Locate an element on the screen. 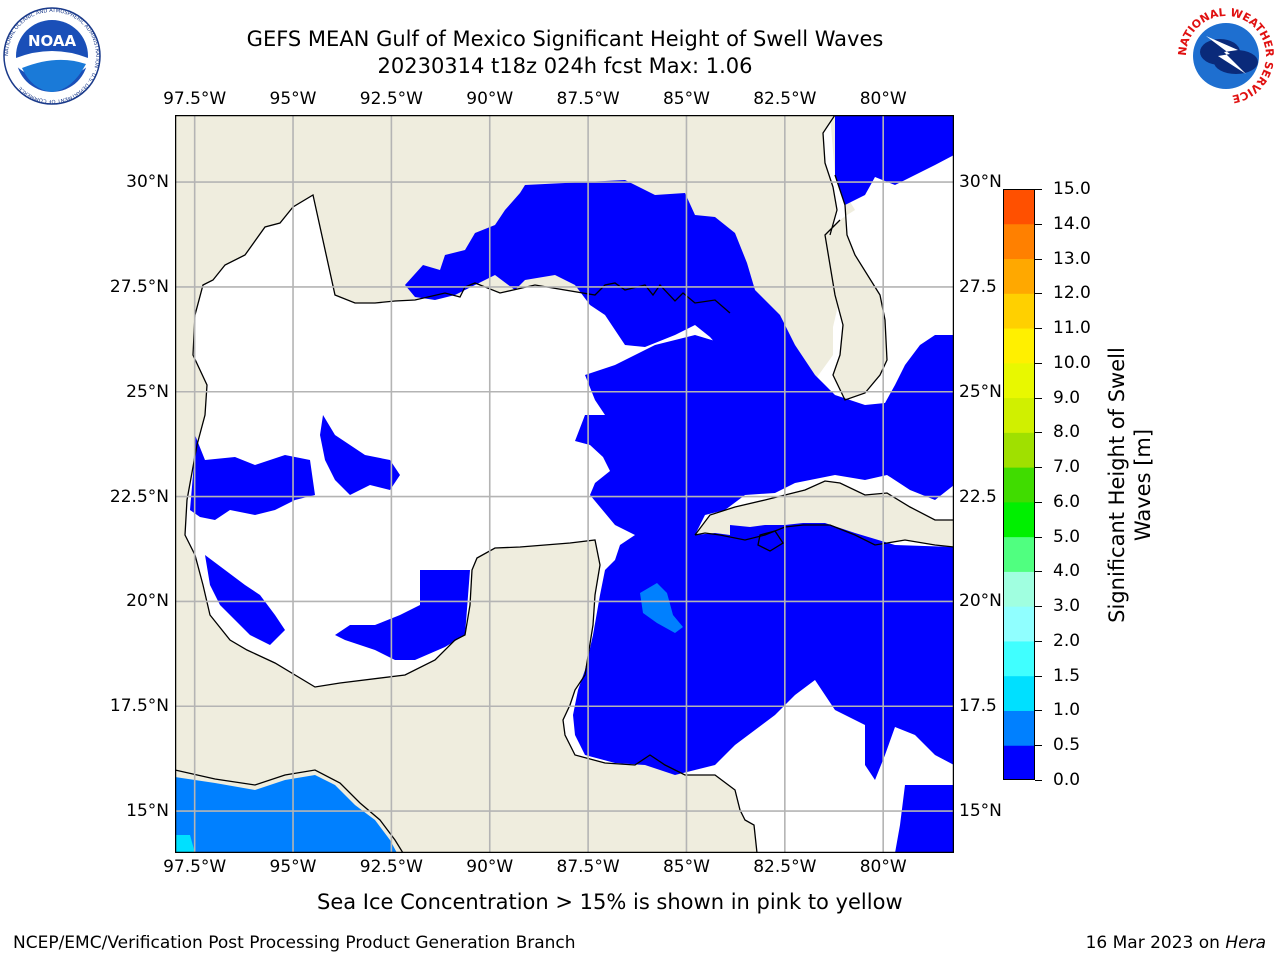 This screenshot has width=1280, height=960. nws-logo: NATIONAL WEATHER SERVICE is located at coordinates (1226, 55).